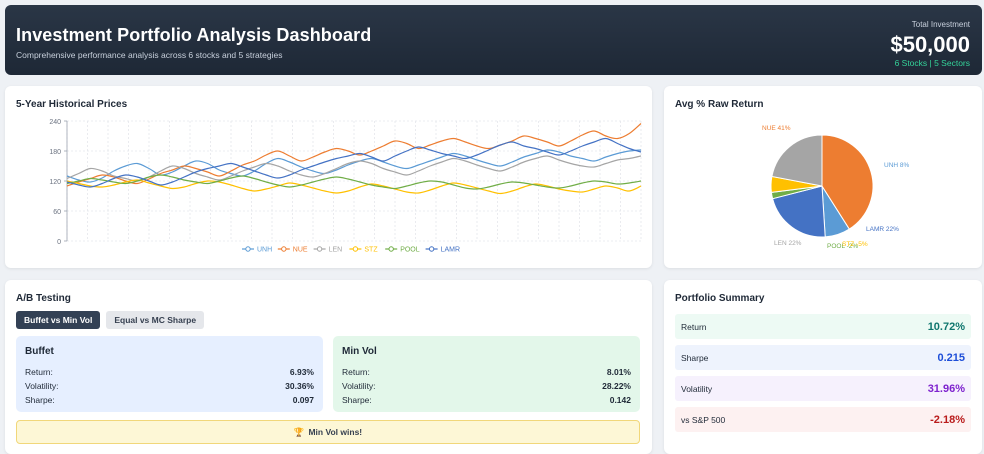  Describe the element at coordinates (788, 243) in the screenshot. I see `pie-slice-label: LEN 22%` at that location.